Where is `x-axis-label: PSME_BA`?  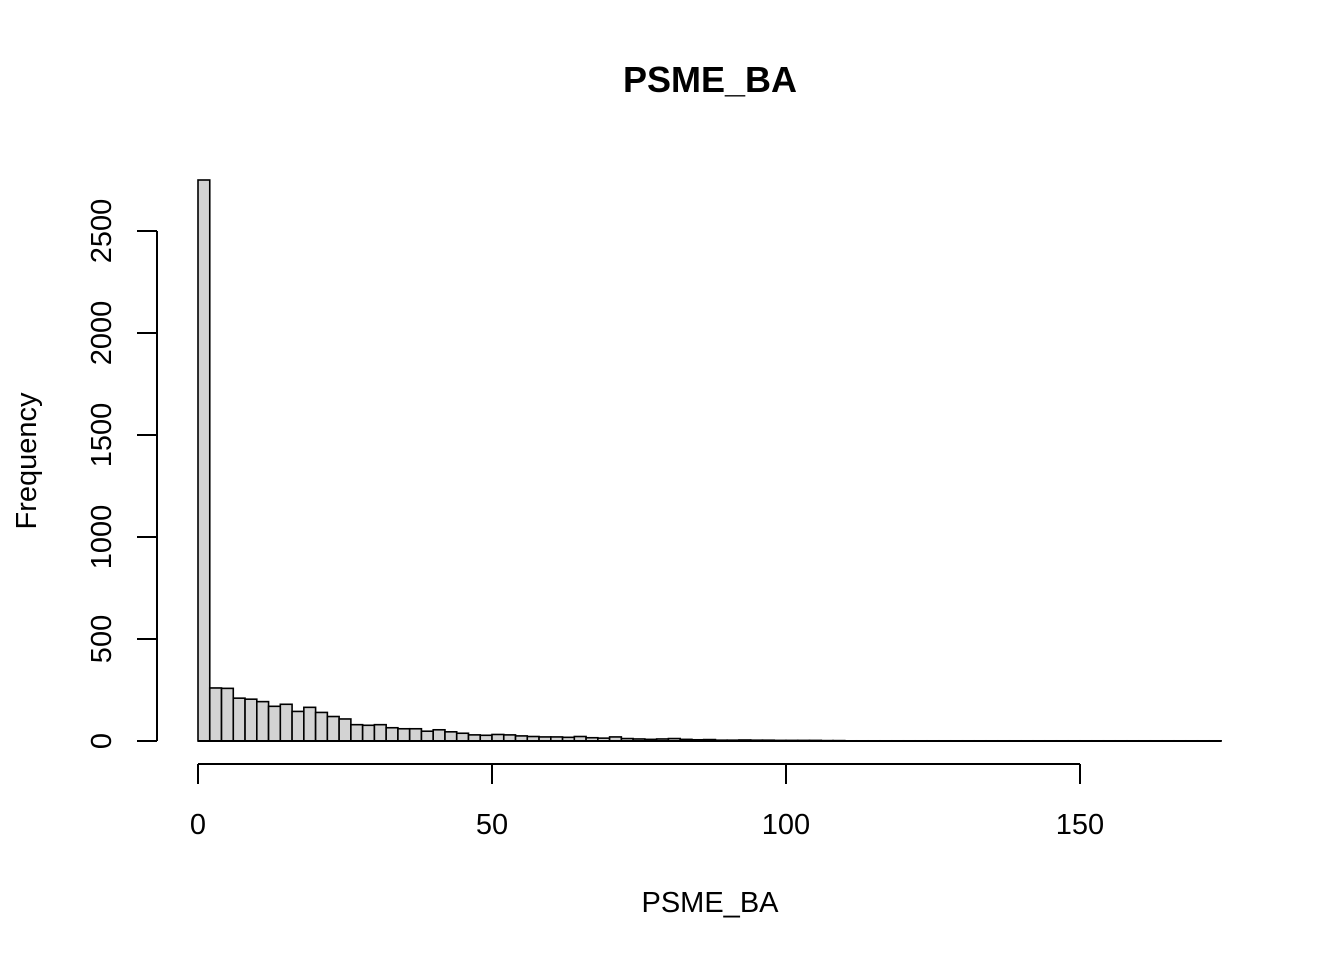 x-axis-label: PSME_BA is located at coordinates (711, 903).